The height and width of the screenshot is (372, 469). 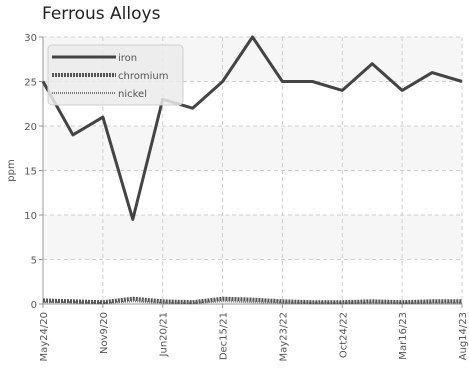 What do you see at coordinates (224, 336) in the screenshot?
I see `x-tick-label: Dec15/21` at bounding box center [224, 336].